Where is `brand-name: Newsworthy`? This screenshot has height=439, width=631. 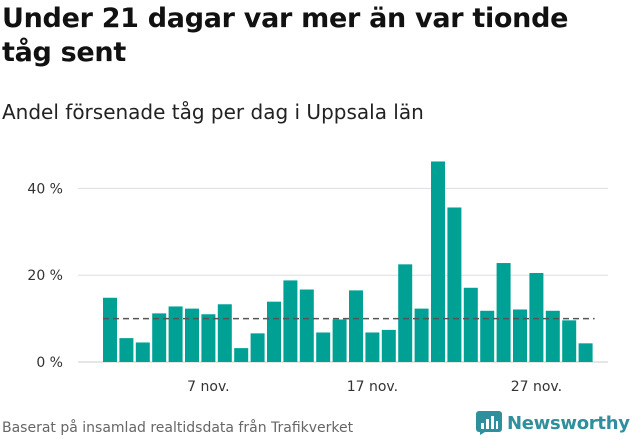
brand-name: Newsworthy is located at coordinates (568, 423).